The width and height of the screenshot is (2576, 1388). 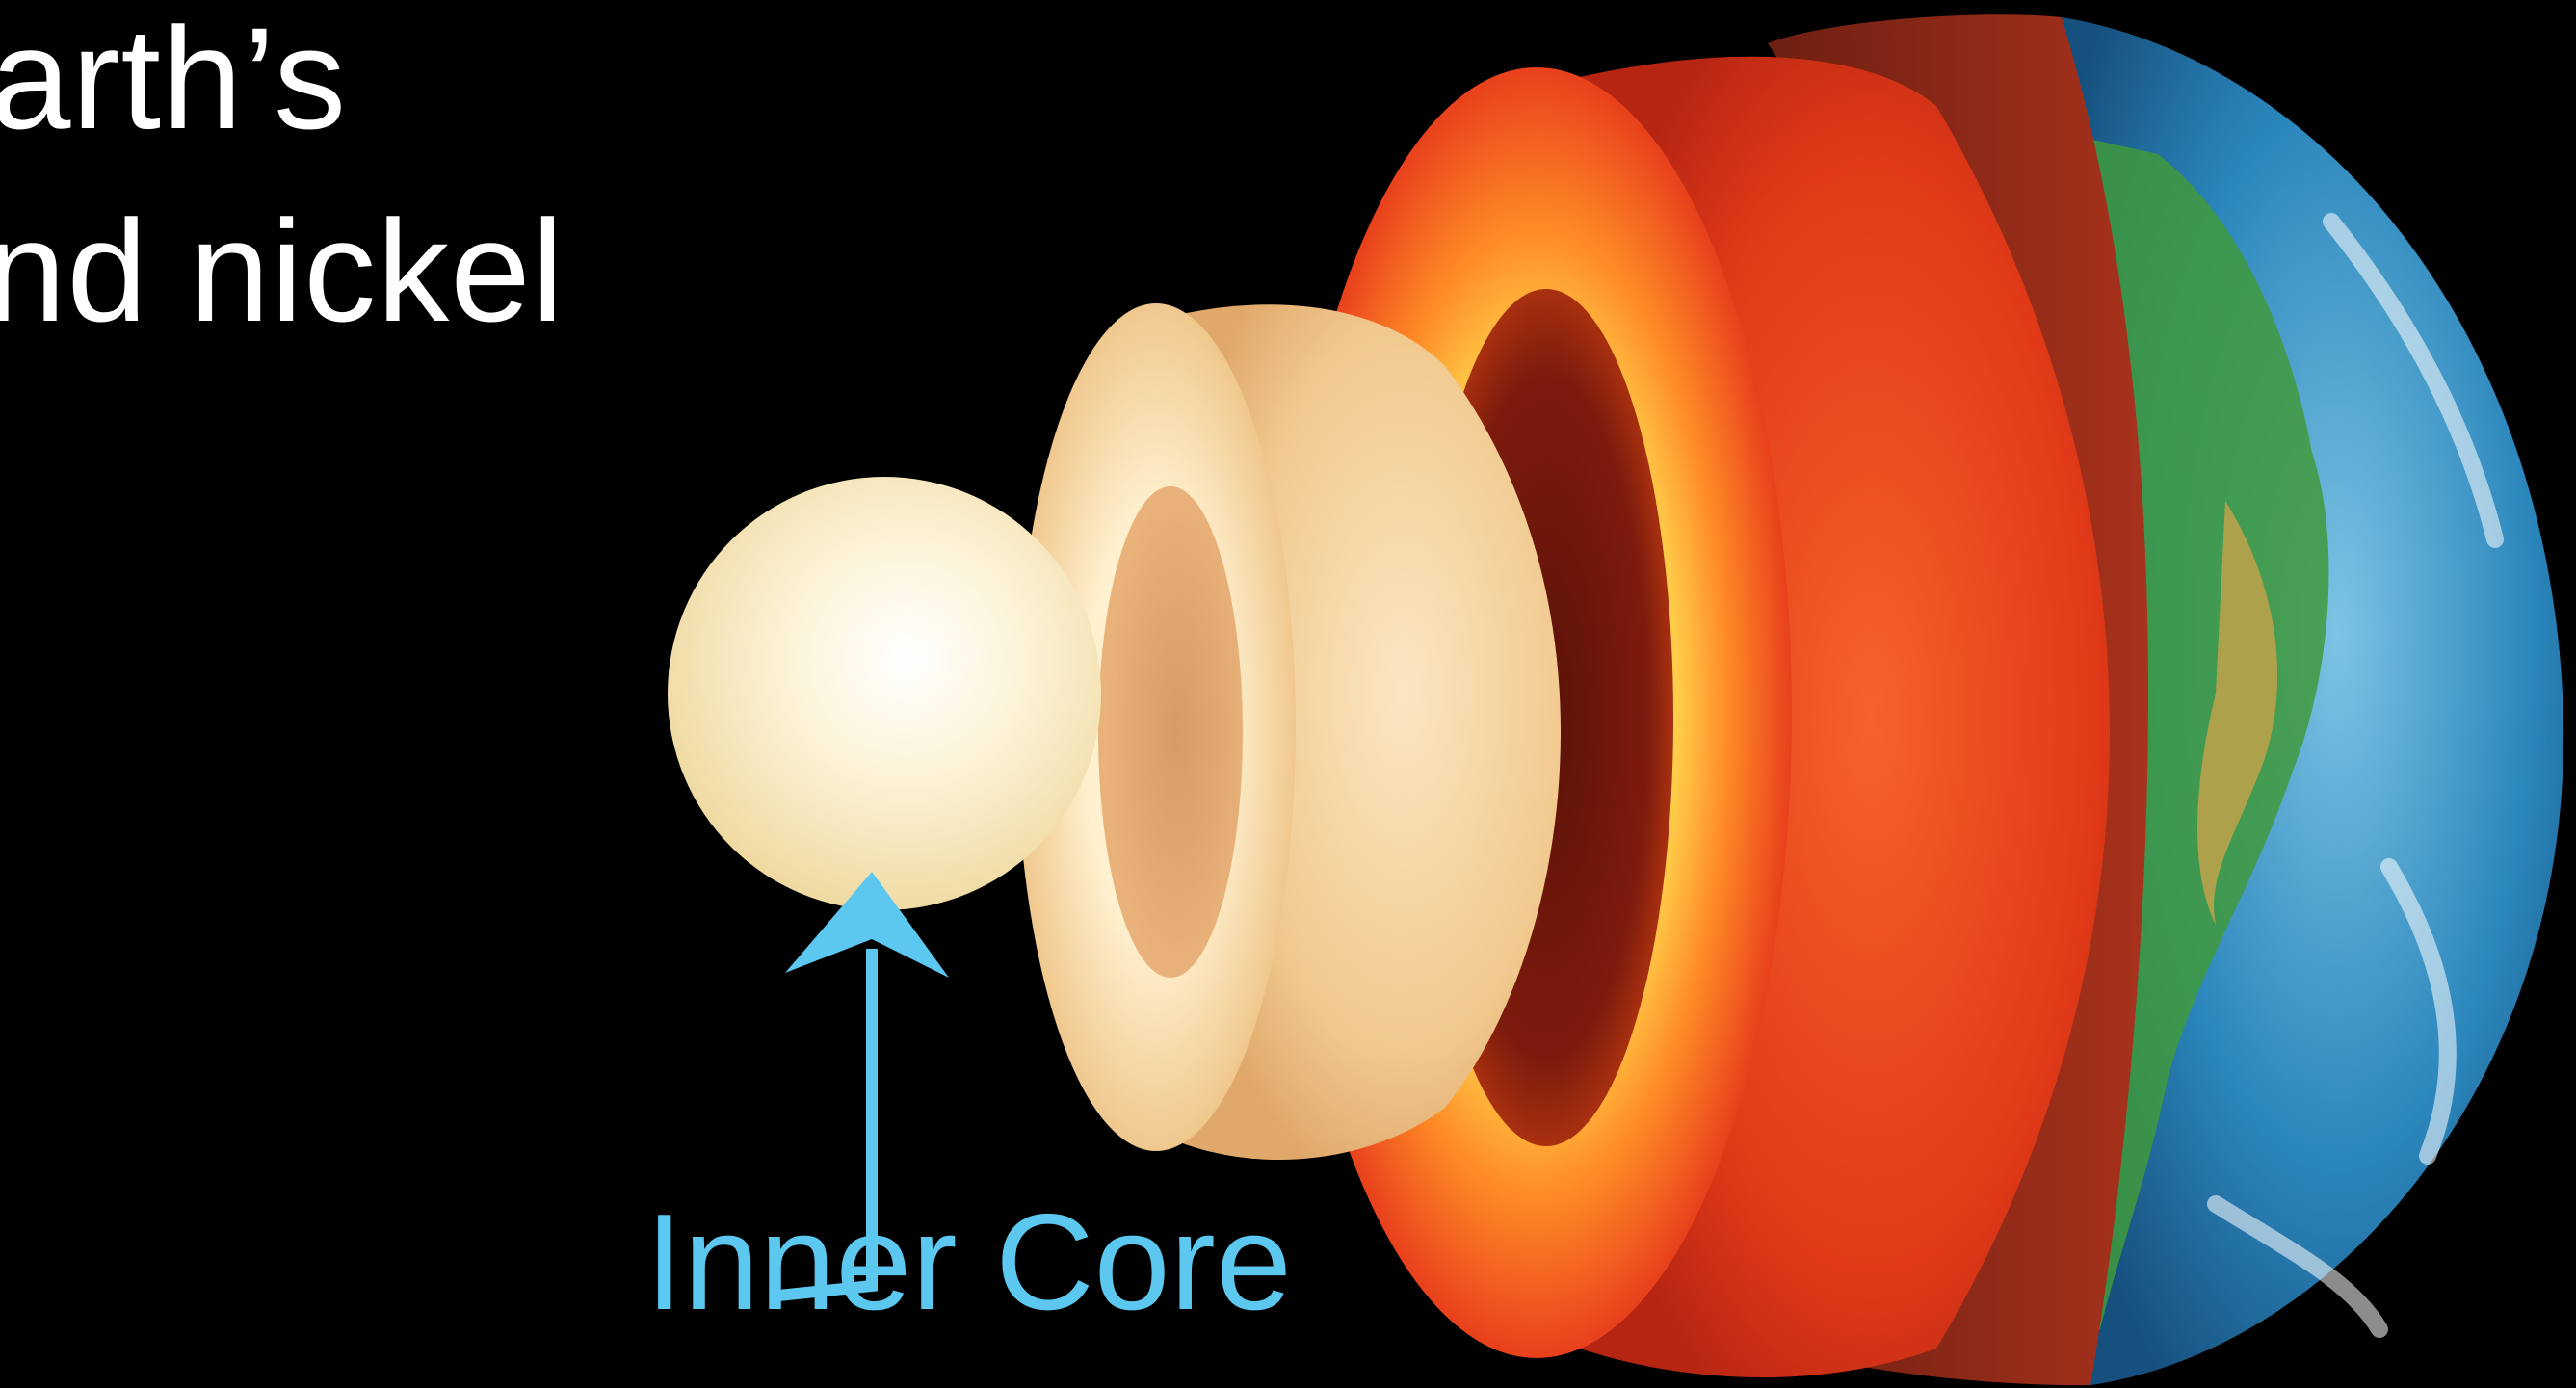 I want to click on slide-title-line-2: nd nickel, so click(x=283, y=271).